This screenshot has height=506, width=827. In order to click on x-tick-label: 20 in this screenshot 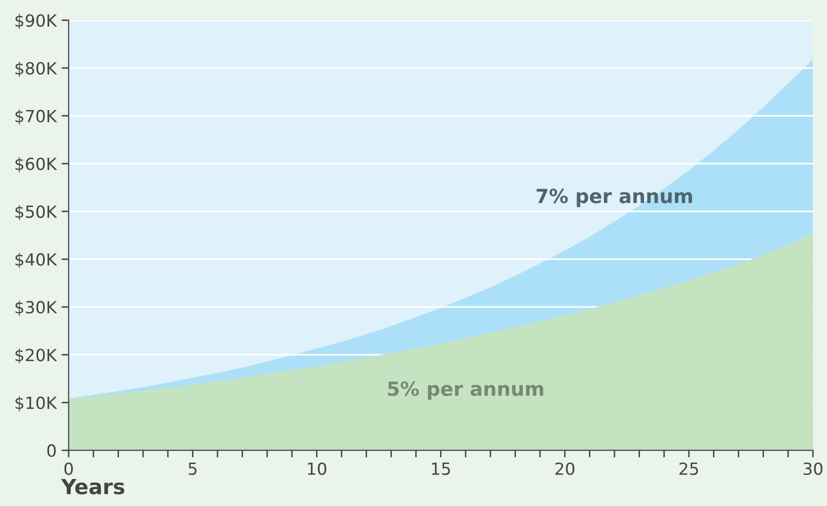, I will do `click(564, 469)`.